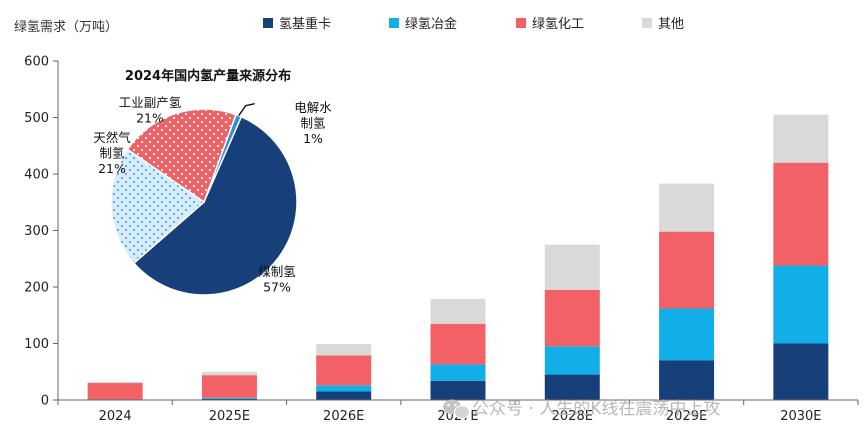 The image size is (865, 442). Describe the element at coordinates (686, 416) in the screenshot. I see `x-tick-label: 2029E` at that location.